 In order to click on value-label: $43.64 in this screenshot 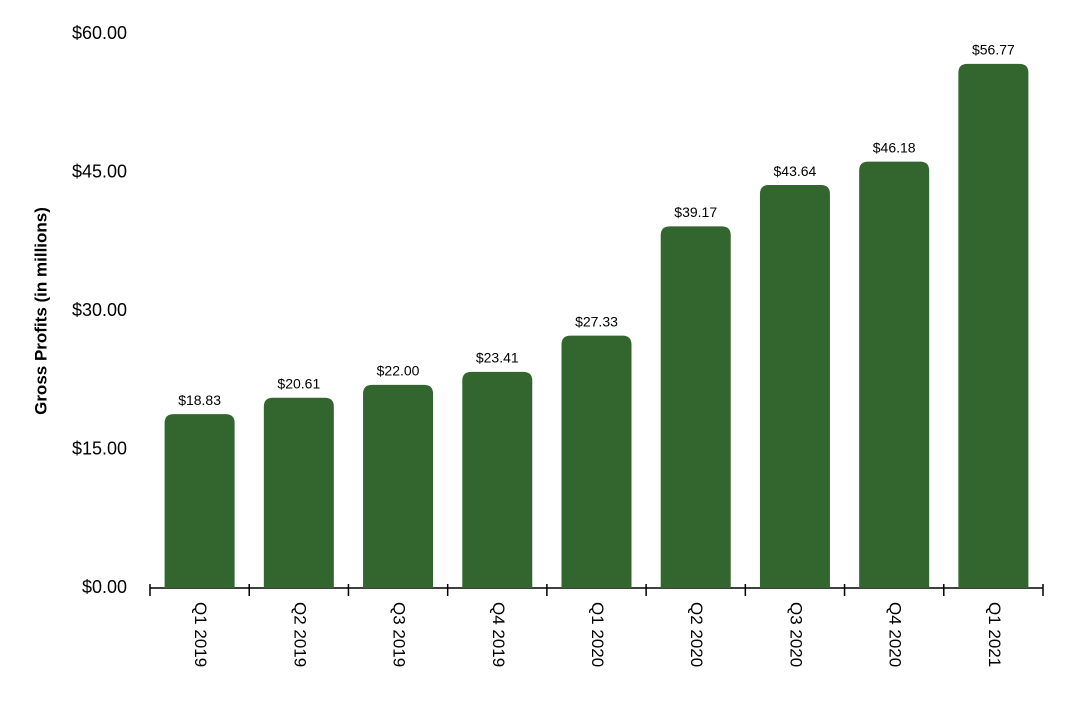, I will do `click(795, 171)`.